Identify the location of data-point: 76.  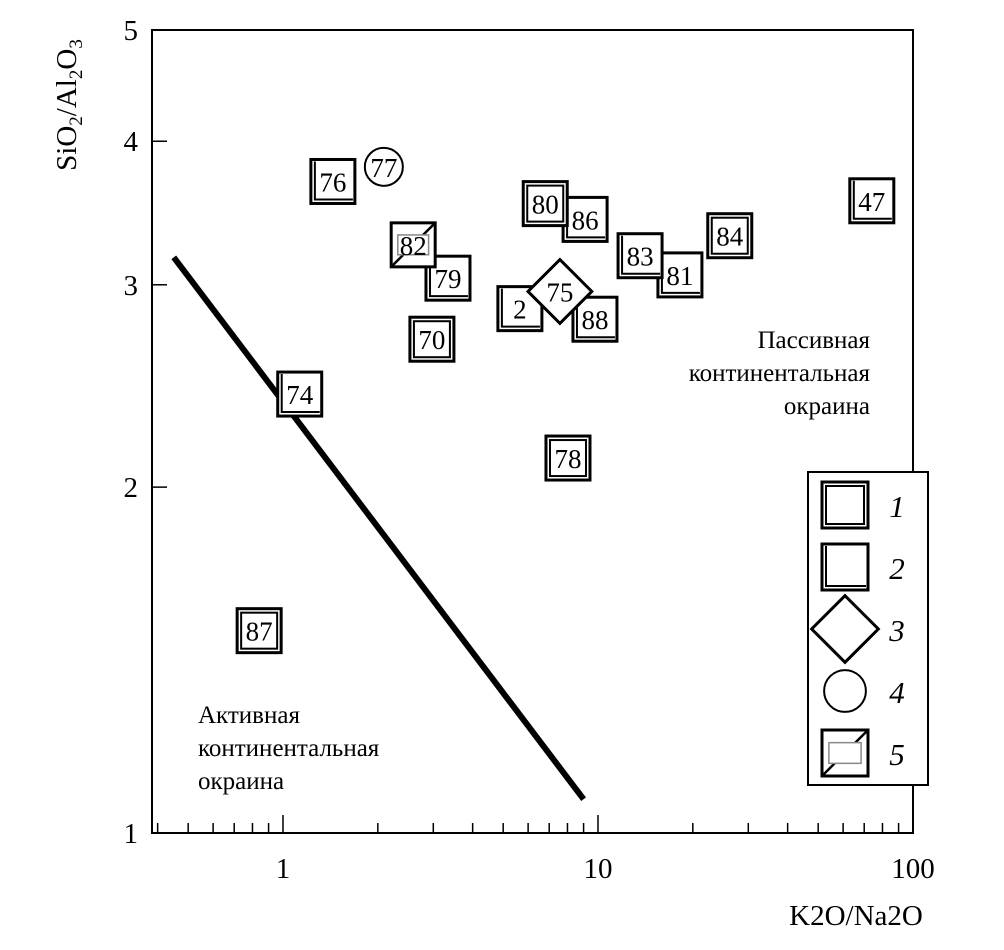
(333, 181).